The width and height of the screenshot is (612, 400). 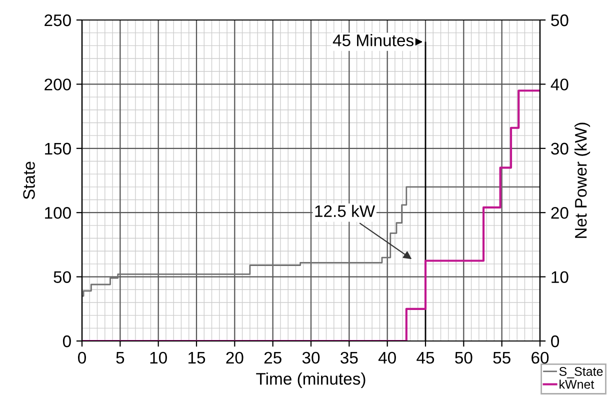 I want to click on y2-tick-label: 40, so click(x=559, y=84).